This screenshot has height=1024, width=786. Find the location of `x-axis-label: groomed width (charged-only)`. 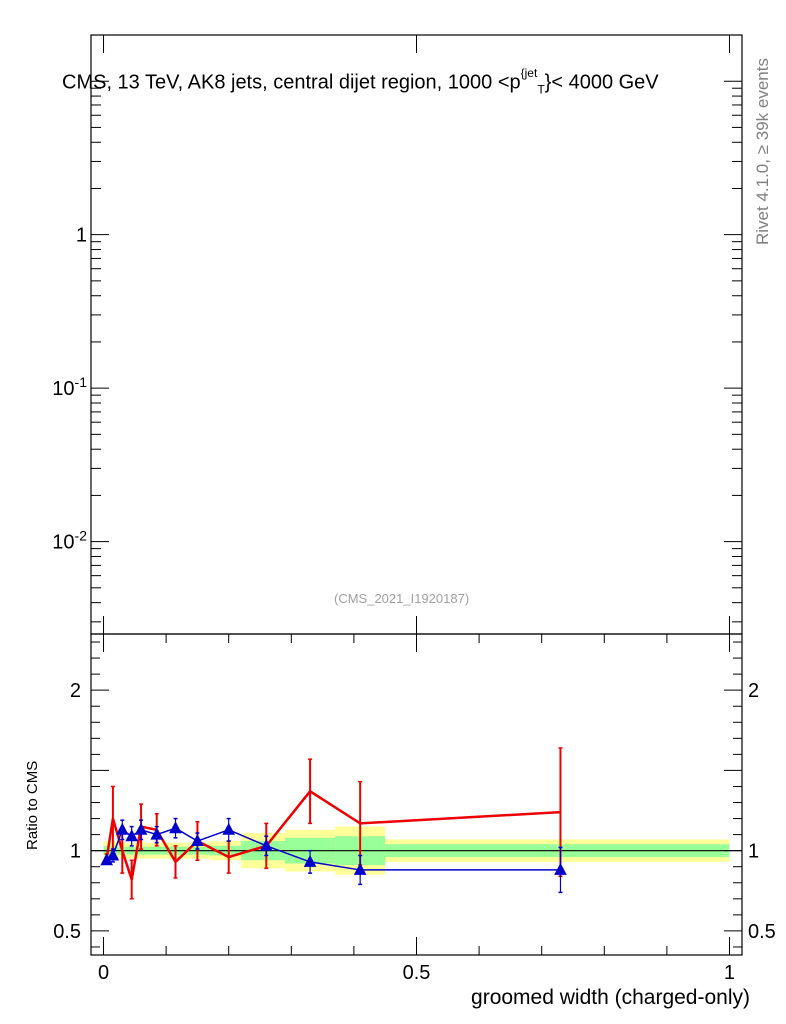

x-axis-label: groomed width (charged-only) is located at coordinates (610, 997).